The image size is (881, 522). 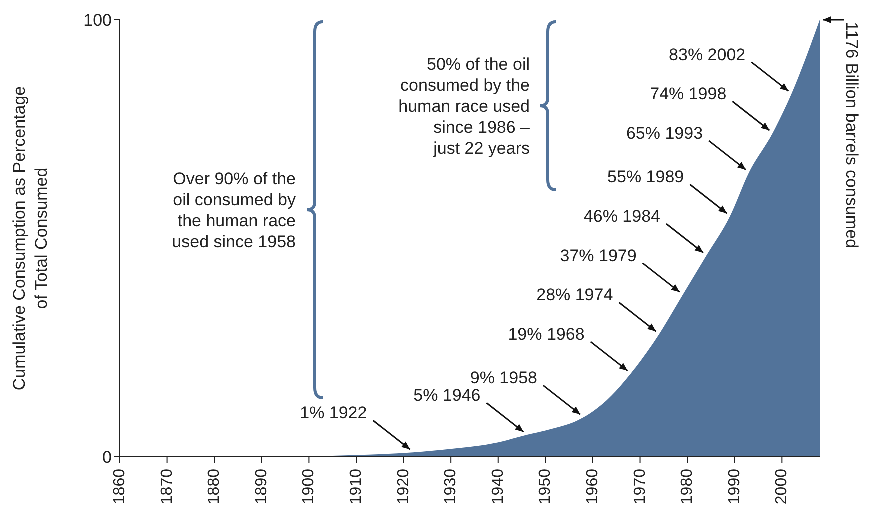 What do you see at coordinates (30, 238) in the screenshot?
I see `y-axis-title: Cumulative Consumption as Percentage of Total Consumed` at bounding box center [30, 238].